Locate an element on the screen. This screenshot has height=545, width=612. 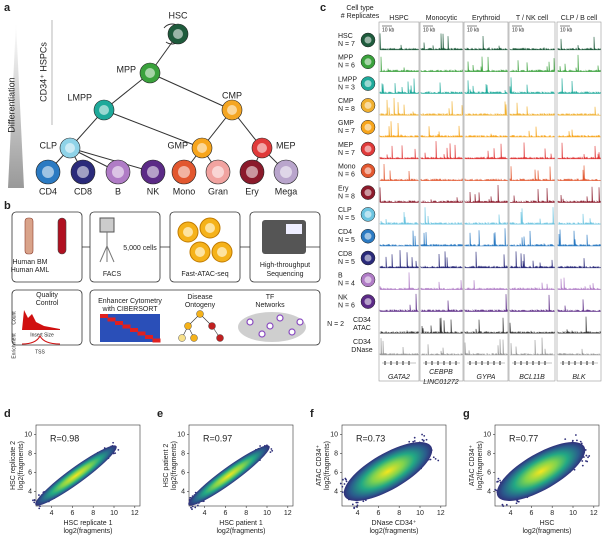
track-name: HSC is located at coordinates (345, 36).